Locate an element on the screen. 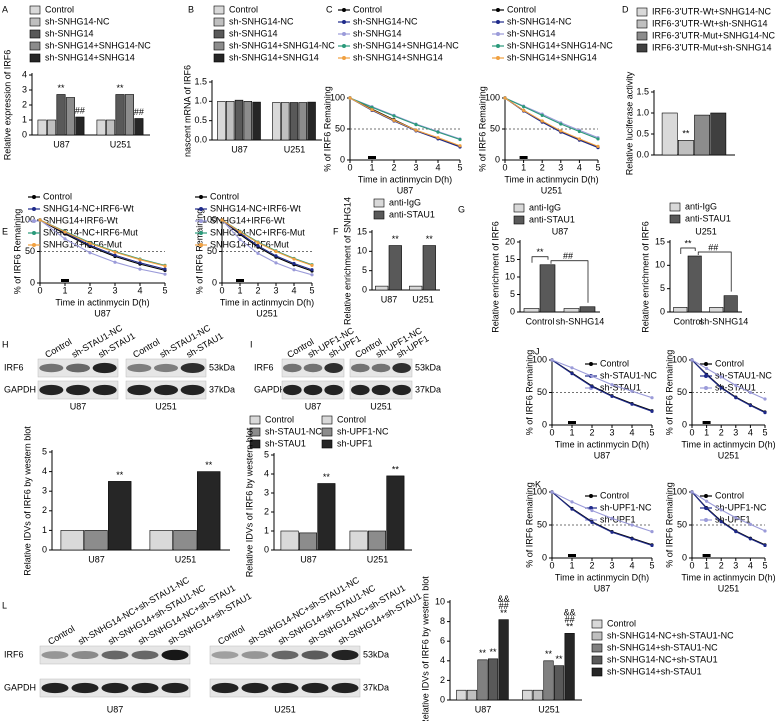 The height and width of the screenshot is (721, 778). x-tick-label: Control is located at coordinates (687, 321).